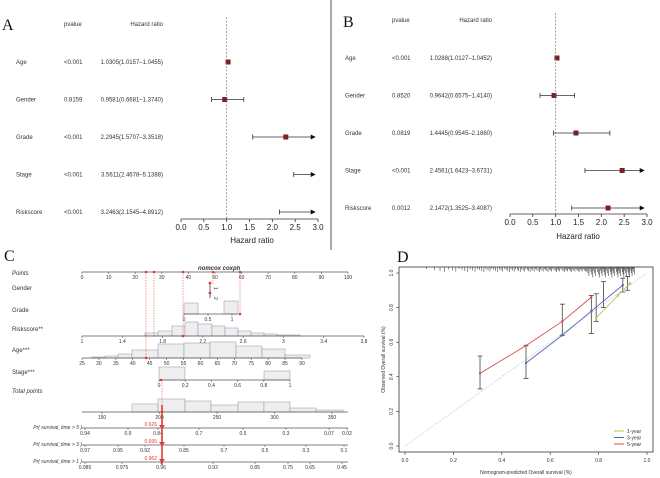 This screenshot has width=660, height=478. I want to click on grade-row-label: Grade, so click(20, 311).